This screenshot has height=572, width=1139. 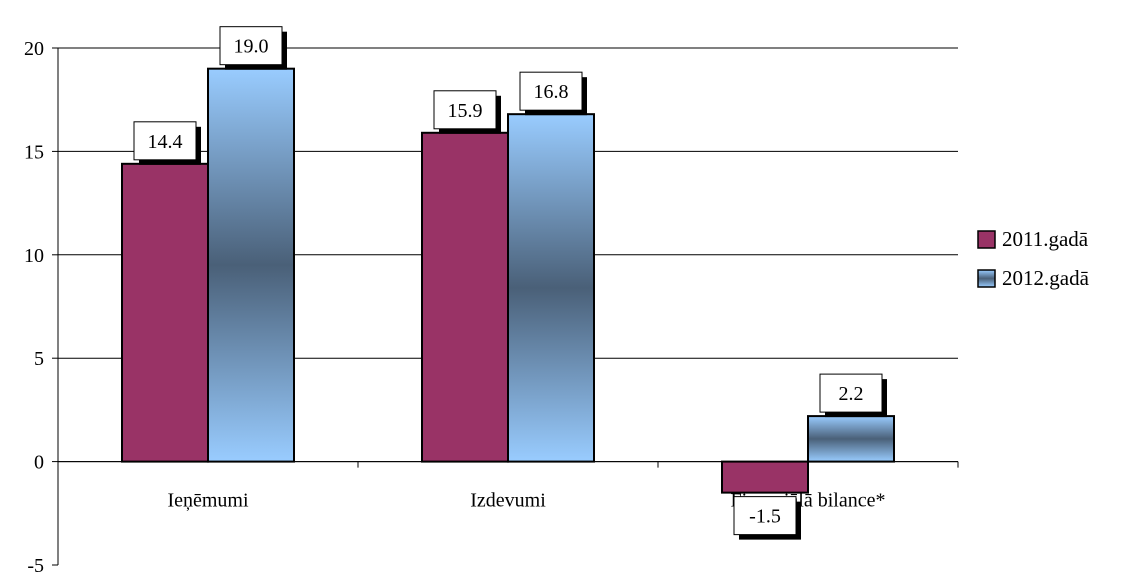 I want to click on legend: 2011.gadā 2012.gadā, so click(x=1033, y=258).